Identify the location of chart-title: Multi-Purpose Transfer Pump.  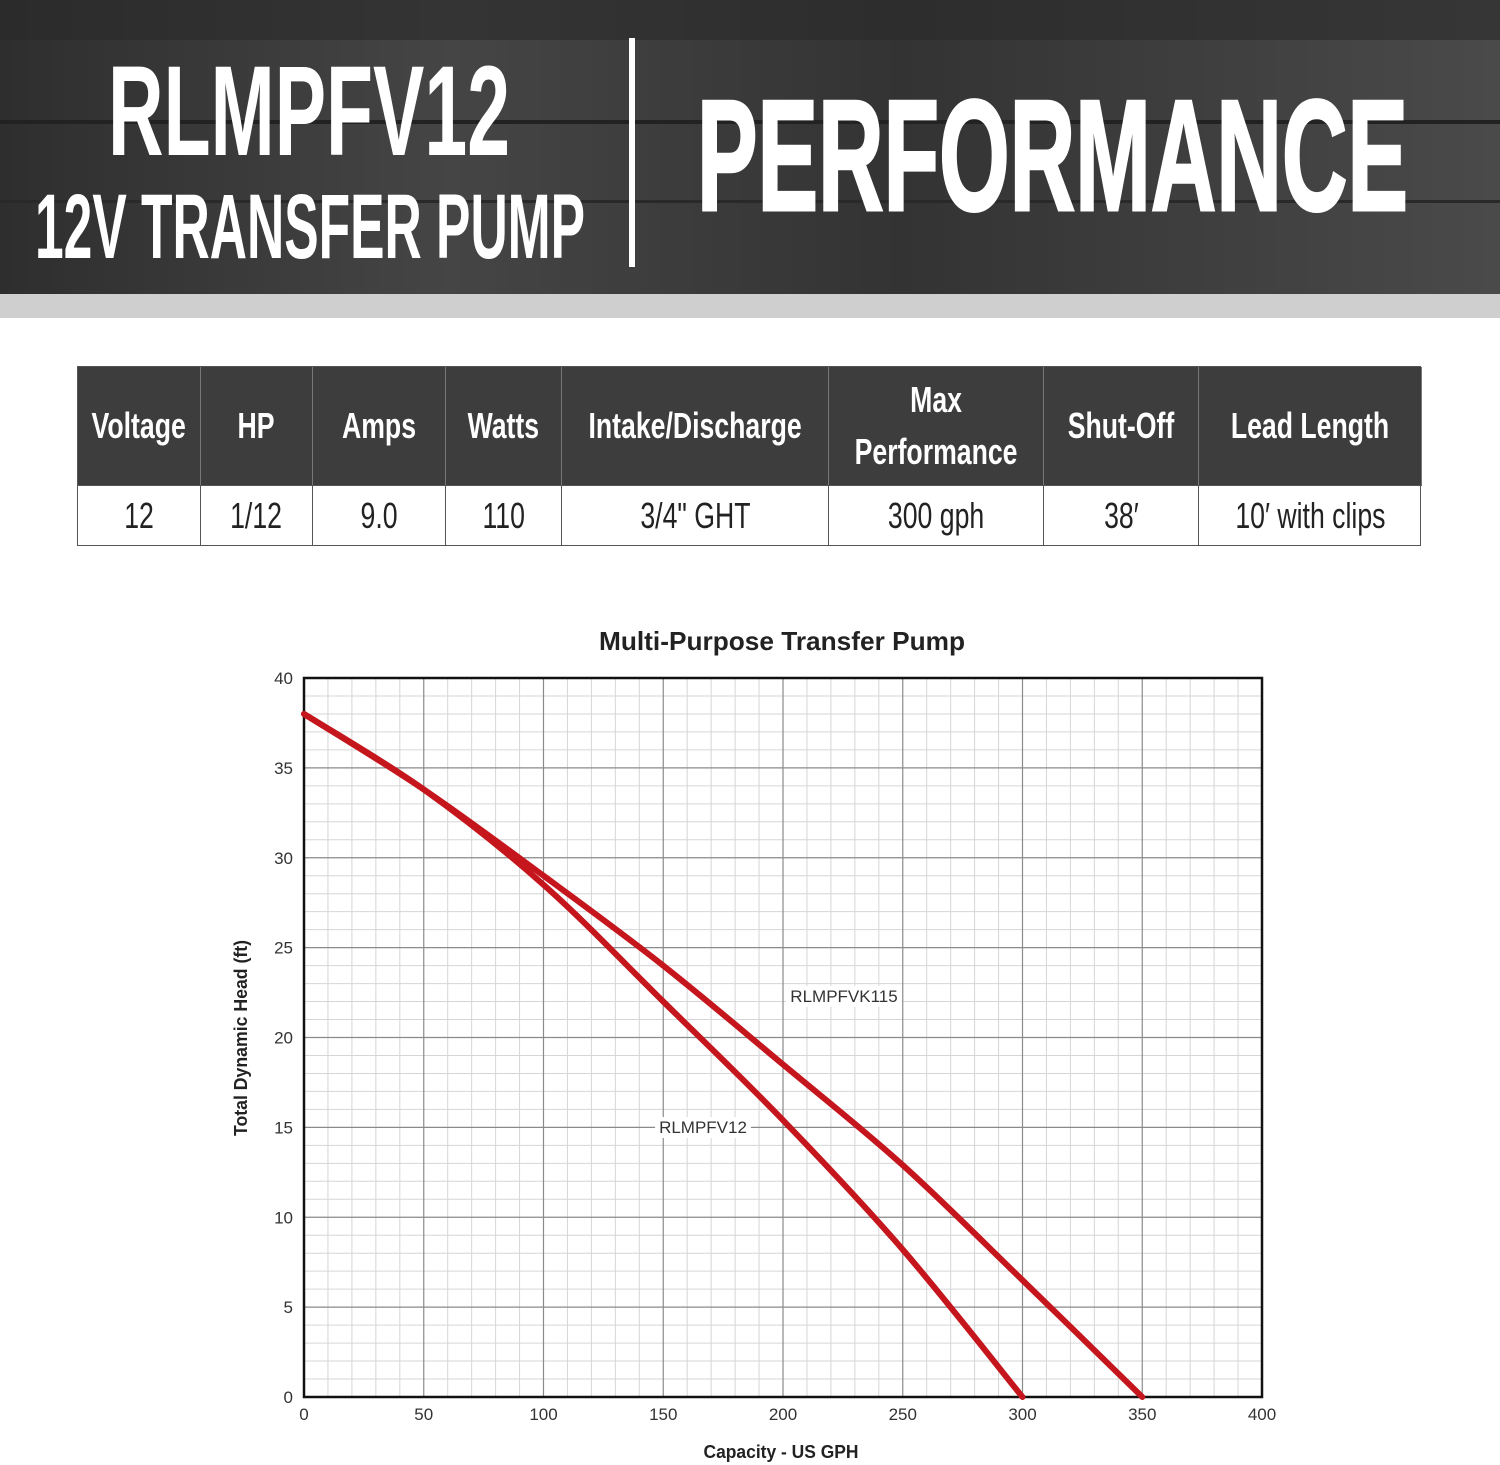
(782, 641).